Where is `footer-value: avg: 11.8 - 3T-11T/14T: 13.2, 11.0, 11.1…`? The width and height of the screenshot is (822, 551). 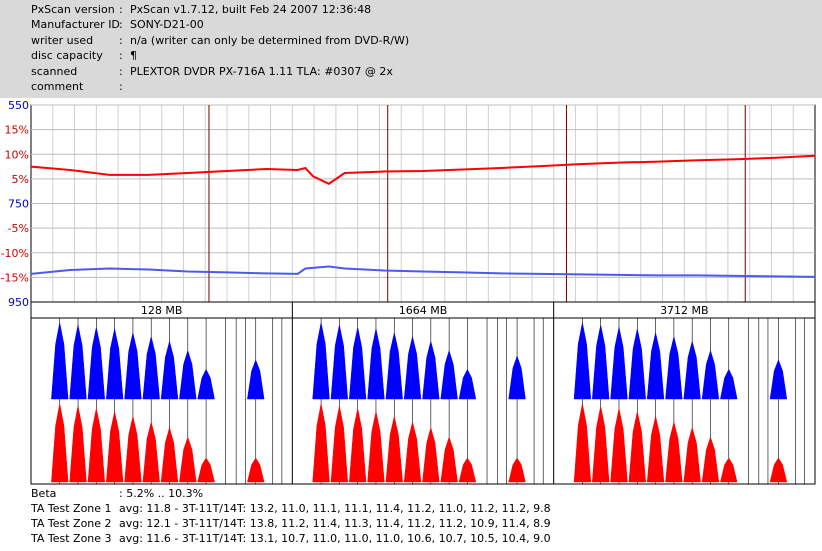
footer-value: avg: 11.8 - 3T-11T/14T: 13.2, 11.0, 11.1… is located at coordinates (335, 508).